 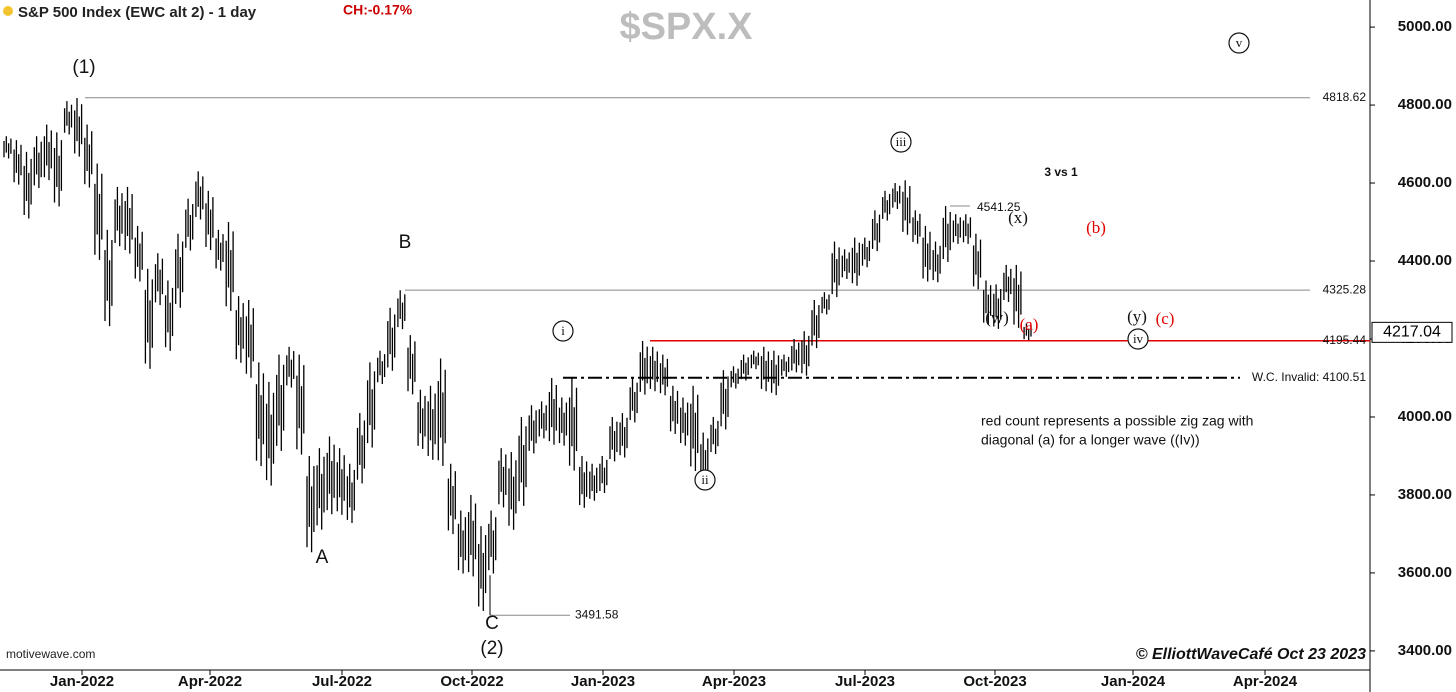 What do you see at coordinates (471, 681) in the screenshot?
I see `x-tick-label: Oct-2022` at bounding box center [471, 681].